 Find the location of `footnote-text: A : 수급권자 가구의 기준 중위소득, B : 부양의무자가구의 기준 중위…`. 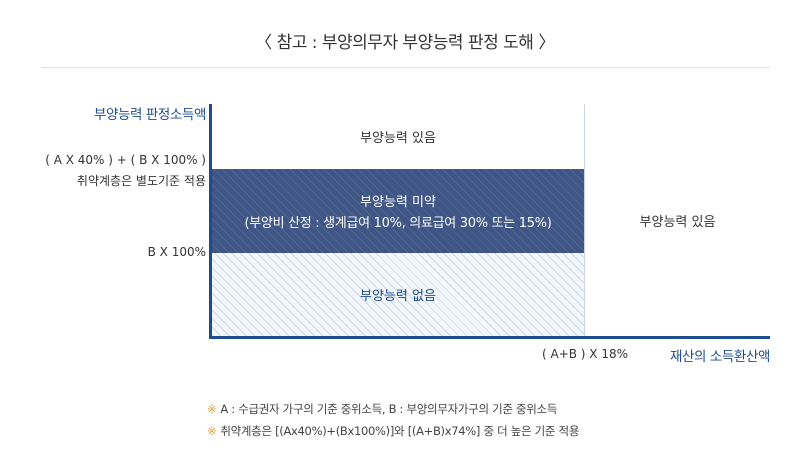

footnote-text: A : 수급권자 가구의 기준 중위소득, B : 부양의무자가구의 기준 중위… is located at coordinates (389, 409).